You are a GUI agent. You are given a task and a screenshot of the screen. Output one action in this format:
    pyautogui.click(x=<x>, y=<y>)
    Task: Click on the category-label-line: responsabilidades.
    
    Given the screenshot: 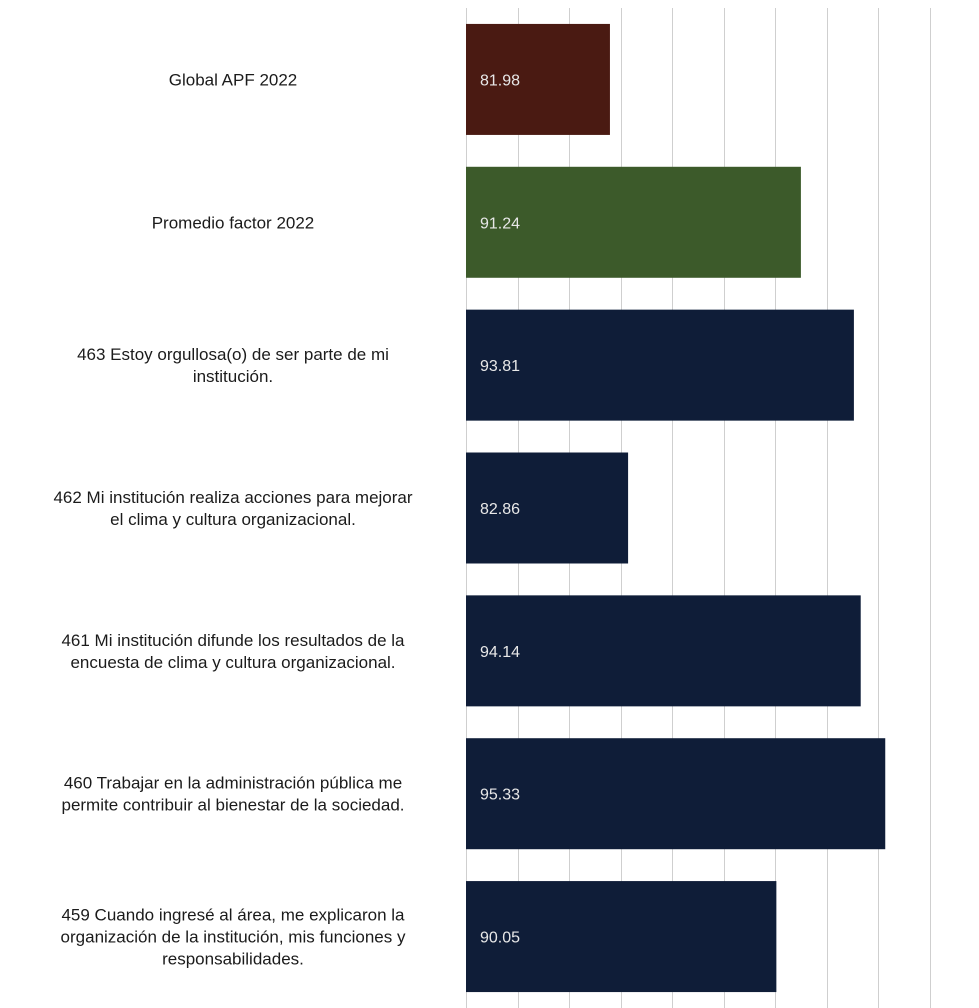 What is the action you would take?
    pyautogui.click(x=233, y=959)
    